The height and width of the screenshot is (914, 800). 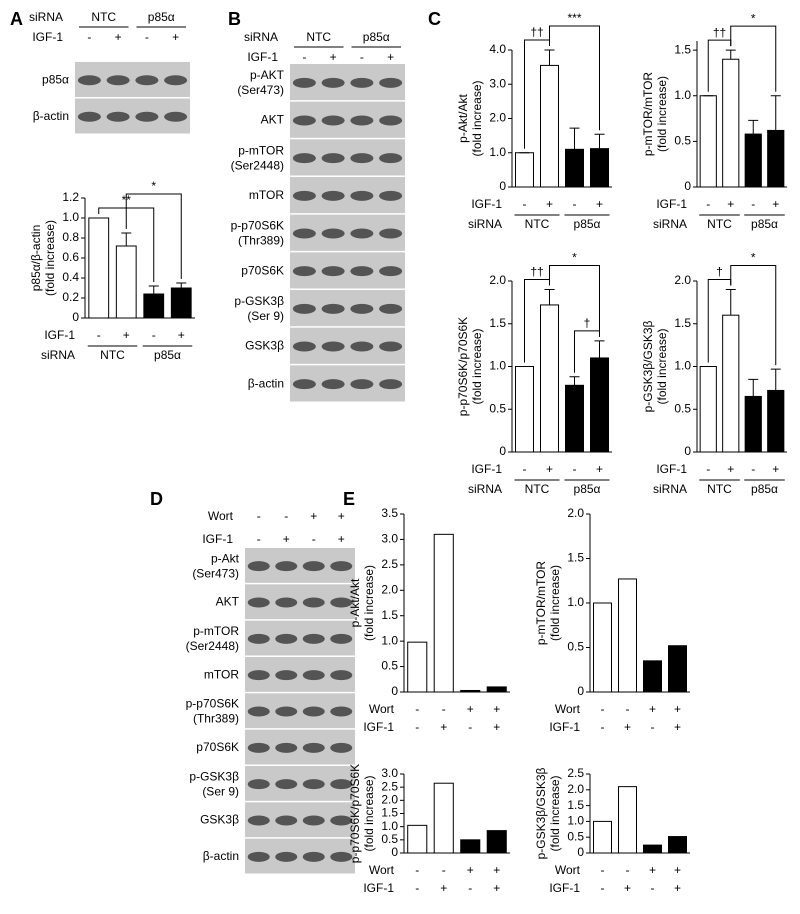 What do you see at coordinates (574, 301) in the screenshot?
I see `significance-bracket` at bounding box center [574, 301].